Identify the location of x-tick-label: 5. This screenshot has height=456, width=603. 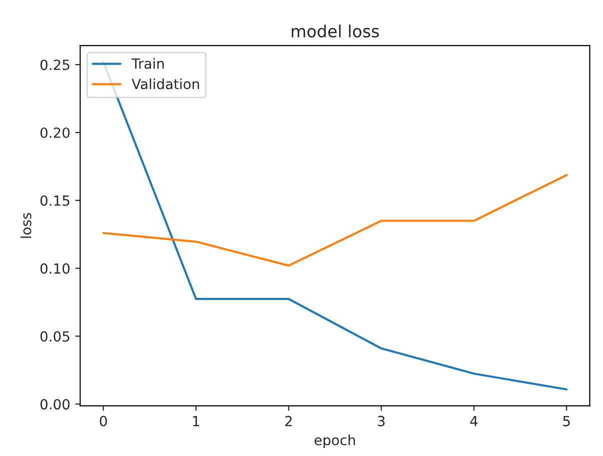
(566, 421).